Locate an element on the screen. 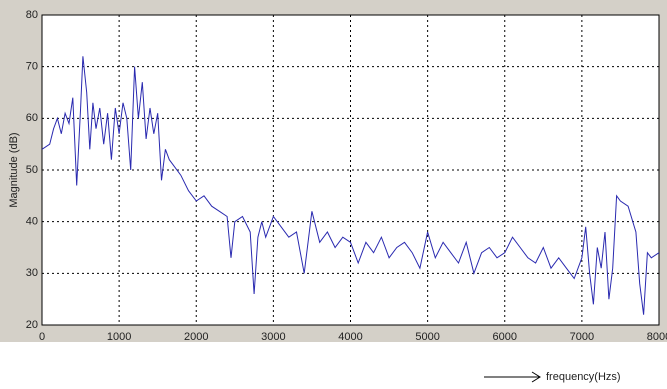 The height and width of the screenshot is (389, 667). y-tick-label: 60 is located at coordinates (32, 118).